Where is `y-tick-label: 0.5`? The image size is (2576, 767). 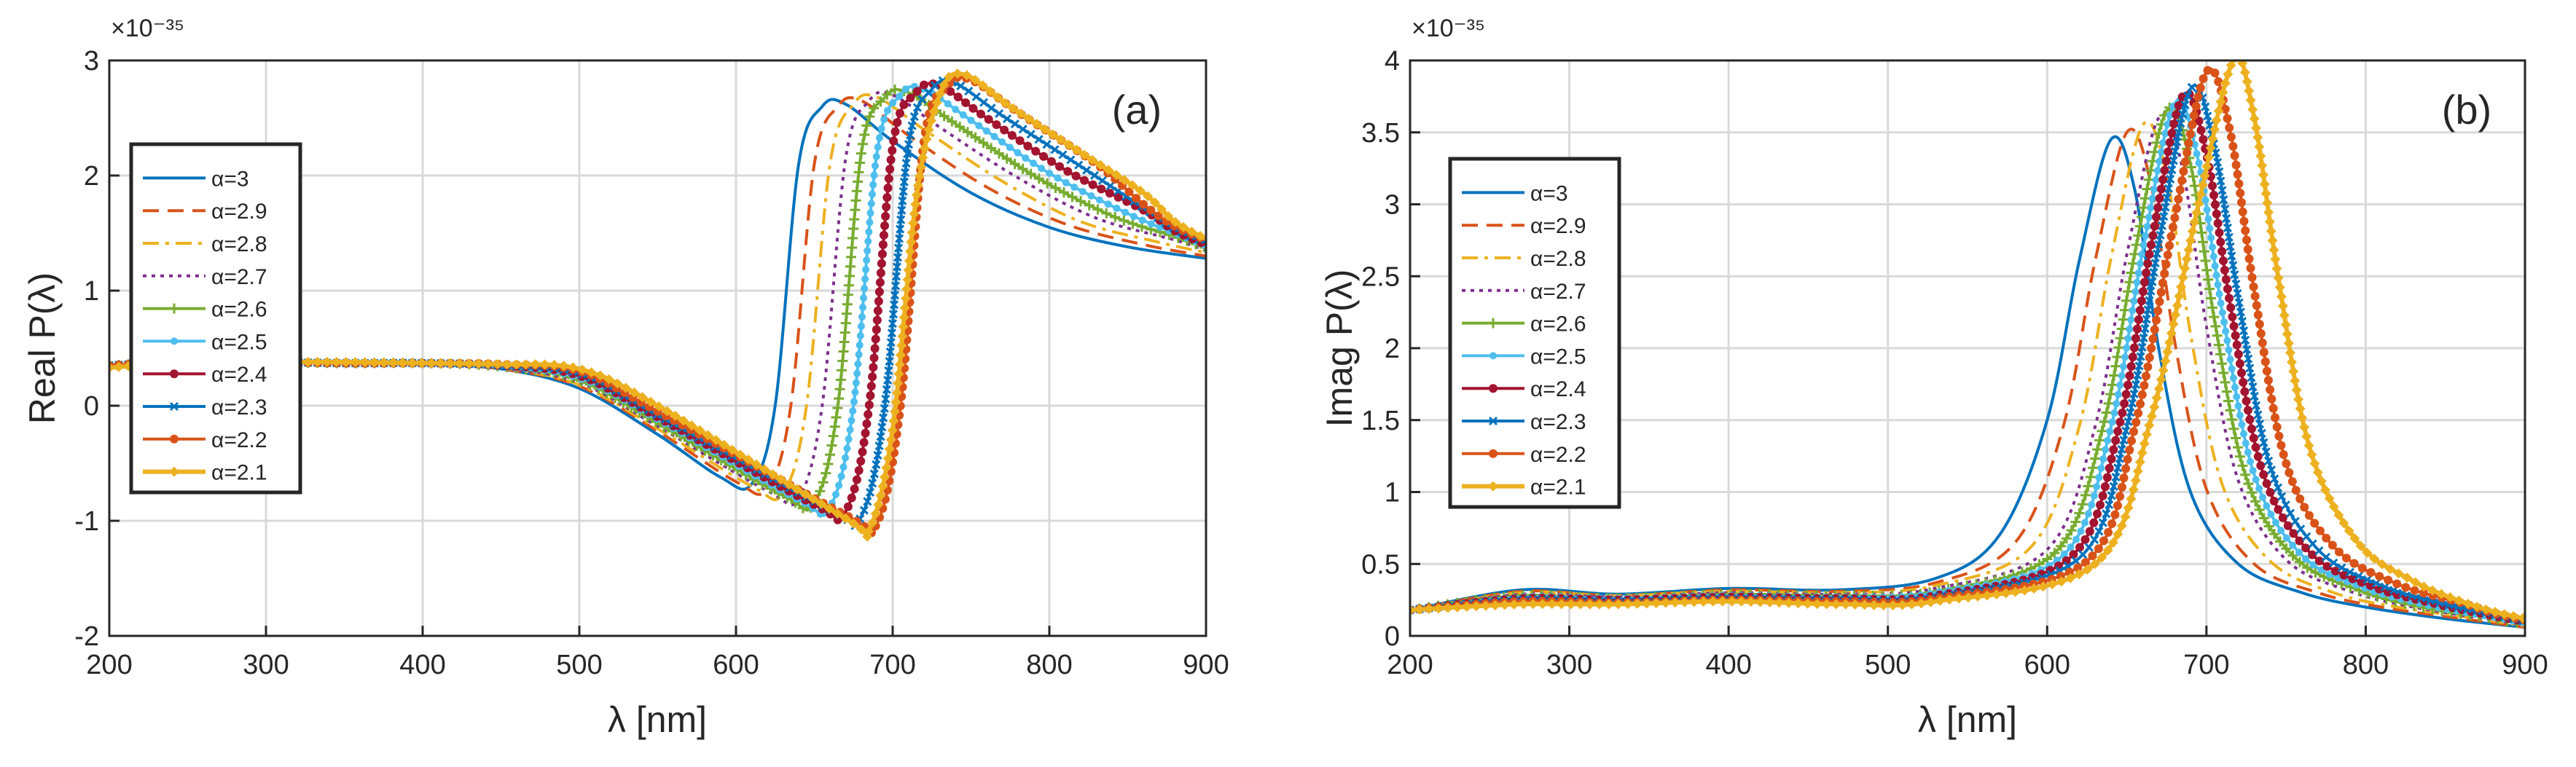 y-tick-label: 0.5 is located at coordinates (1380, 564).